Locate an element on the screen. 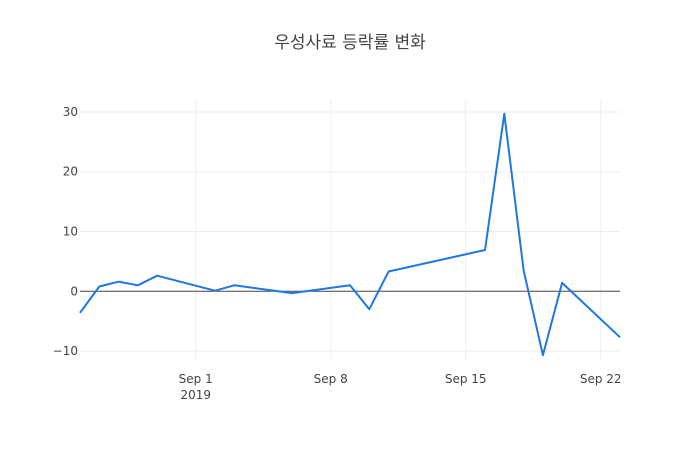 The height and width of the screenshot is (450, 700). x-tick-label: Sep 15 is located at coordinates (466, 379).